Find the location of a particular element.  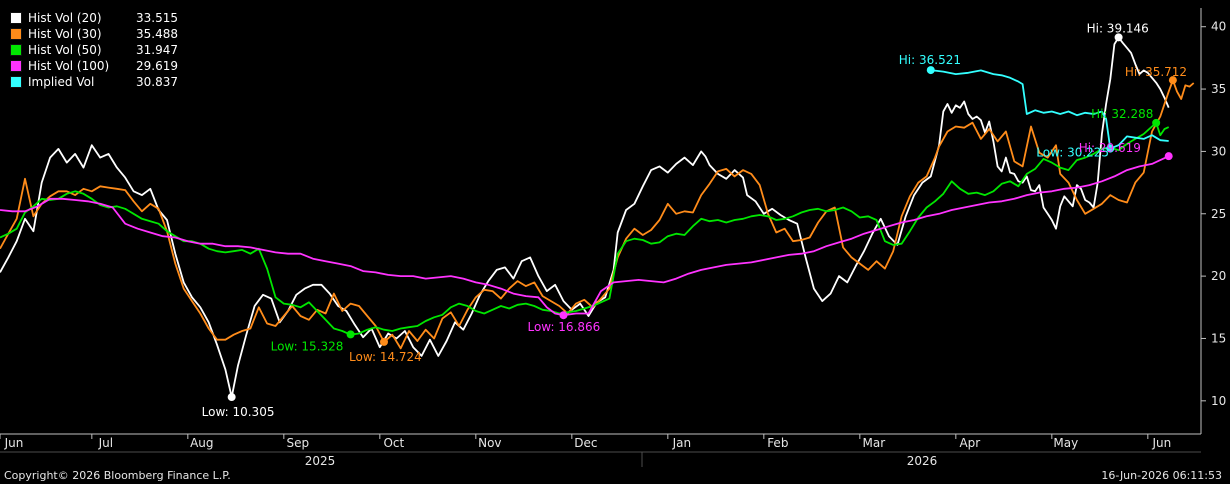

x-tick-label: Jul is located at coordinates (105, 443).